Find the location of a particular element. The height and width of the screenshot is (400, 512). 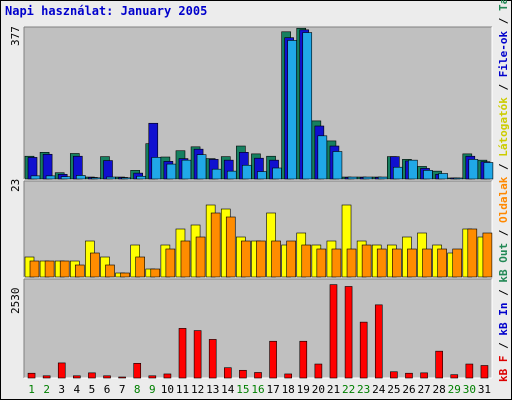

chart-title: Napi használat: January 2005 is located at coordinates (106, 11).